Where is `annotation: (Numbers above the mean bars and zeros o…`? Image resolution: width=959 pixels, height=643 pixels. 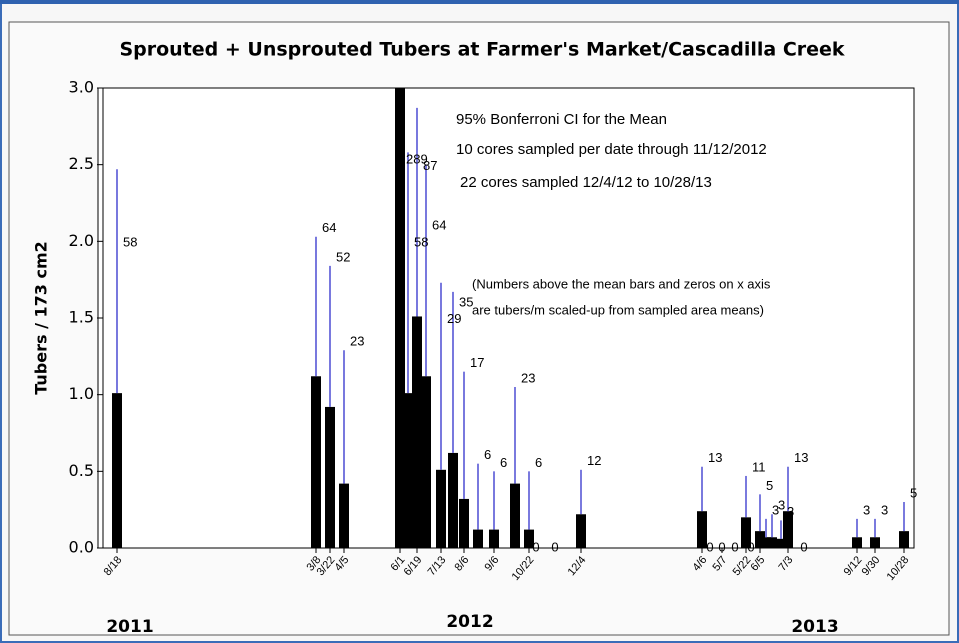 annotation: (Numbers above the mean bars and zeros o… is located at coordinates (621, 283).